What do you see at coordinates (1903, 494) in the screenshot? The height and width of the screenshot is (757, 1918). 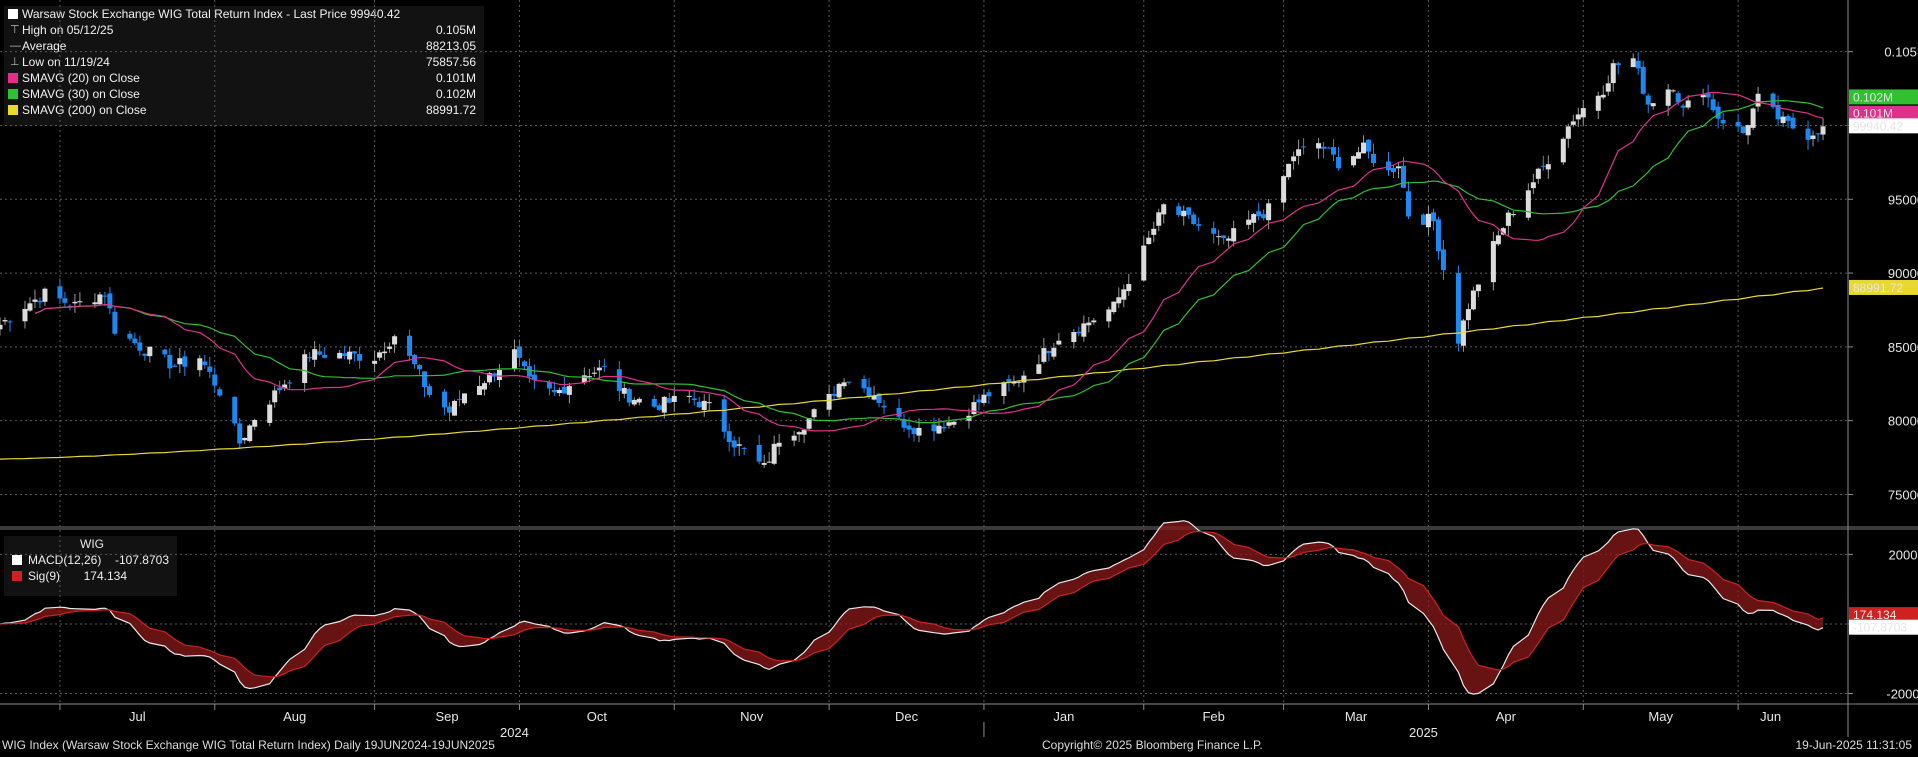 I see `y-tick-label-price: 75000` at bounding box center [1903, 494].